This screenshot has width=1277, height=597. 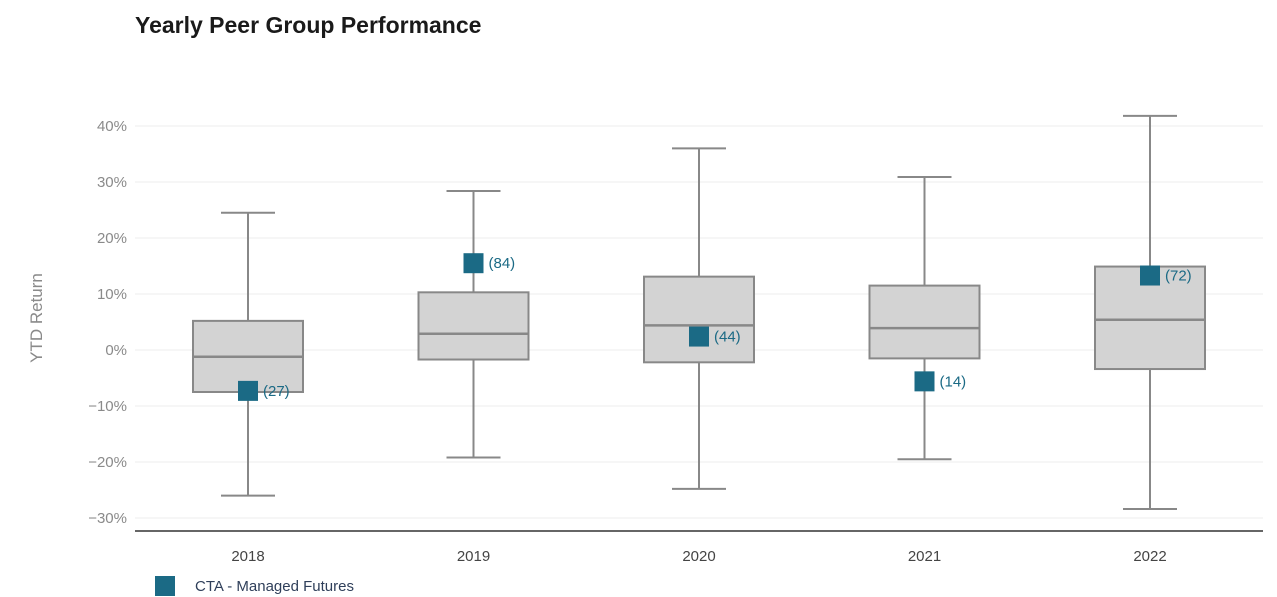 What do you see at coordinates (274, 586) in the screenshot?
I see `legend-label: CTA - Managed Futures` at bounding box center [274, 586].